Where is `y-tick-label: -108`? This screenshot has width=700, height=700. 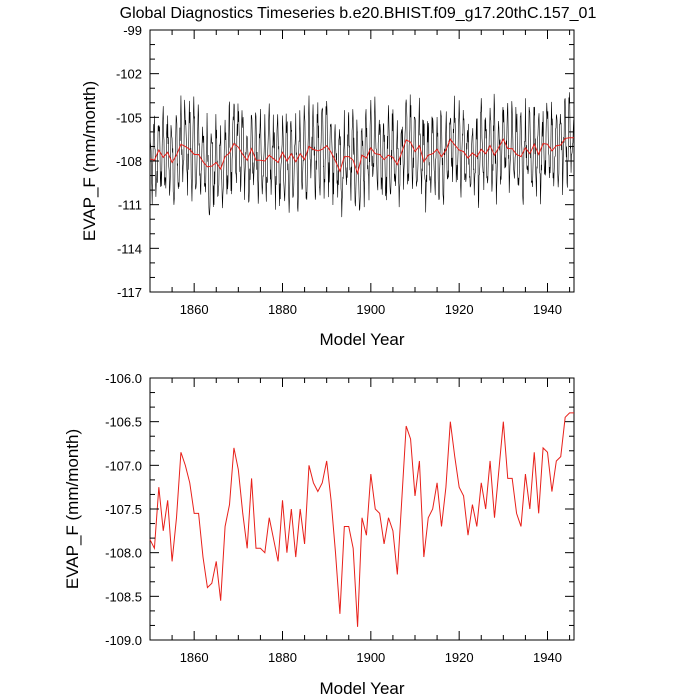
y-tick-label: -108 is located at coordinates (129, 161).